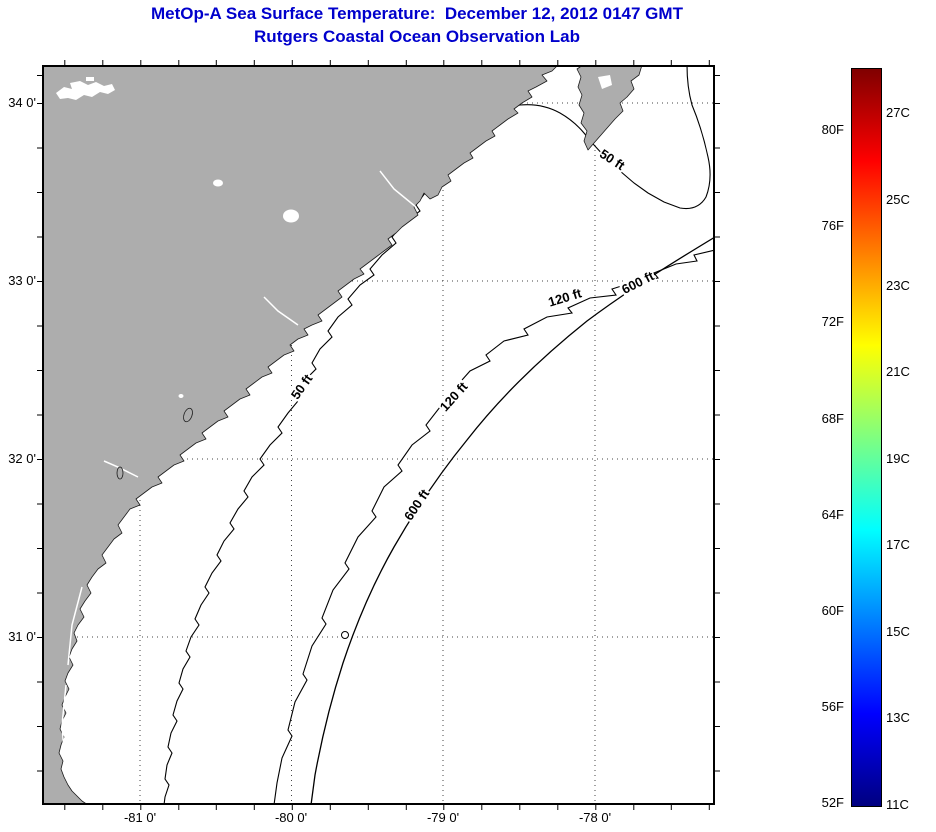 This screenshot has height=832, width=936. I want to click on lat-label-33: 33 0', so click(22, 280).